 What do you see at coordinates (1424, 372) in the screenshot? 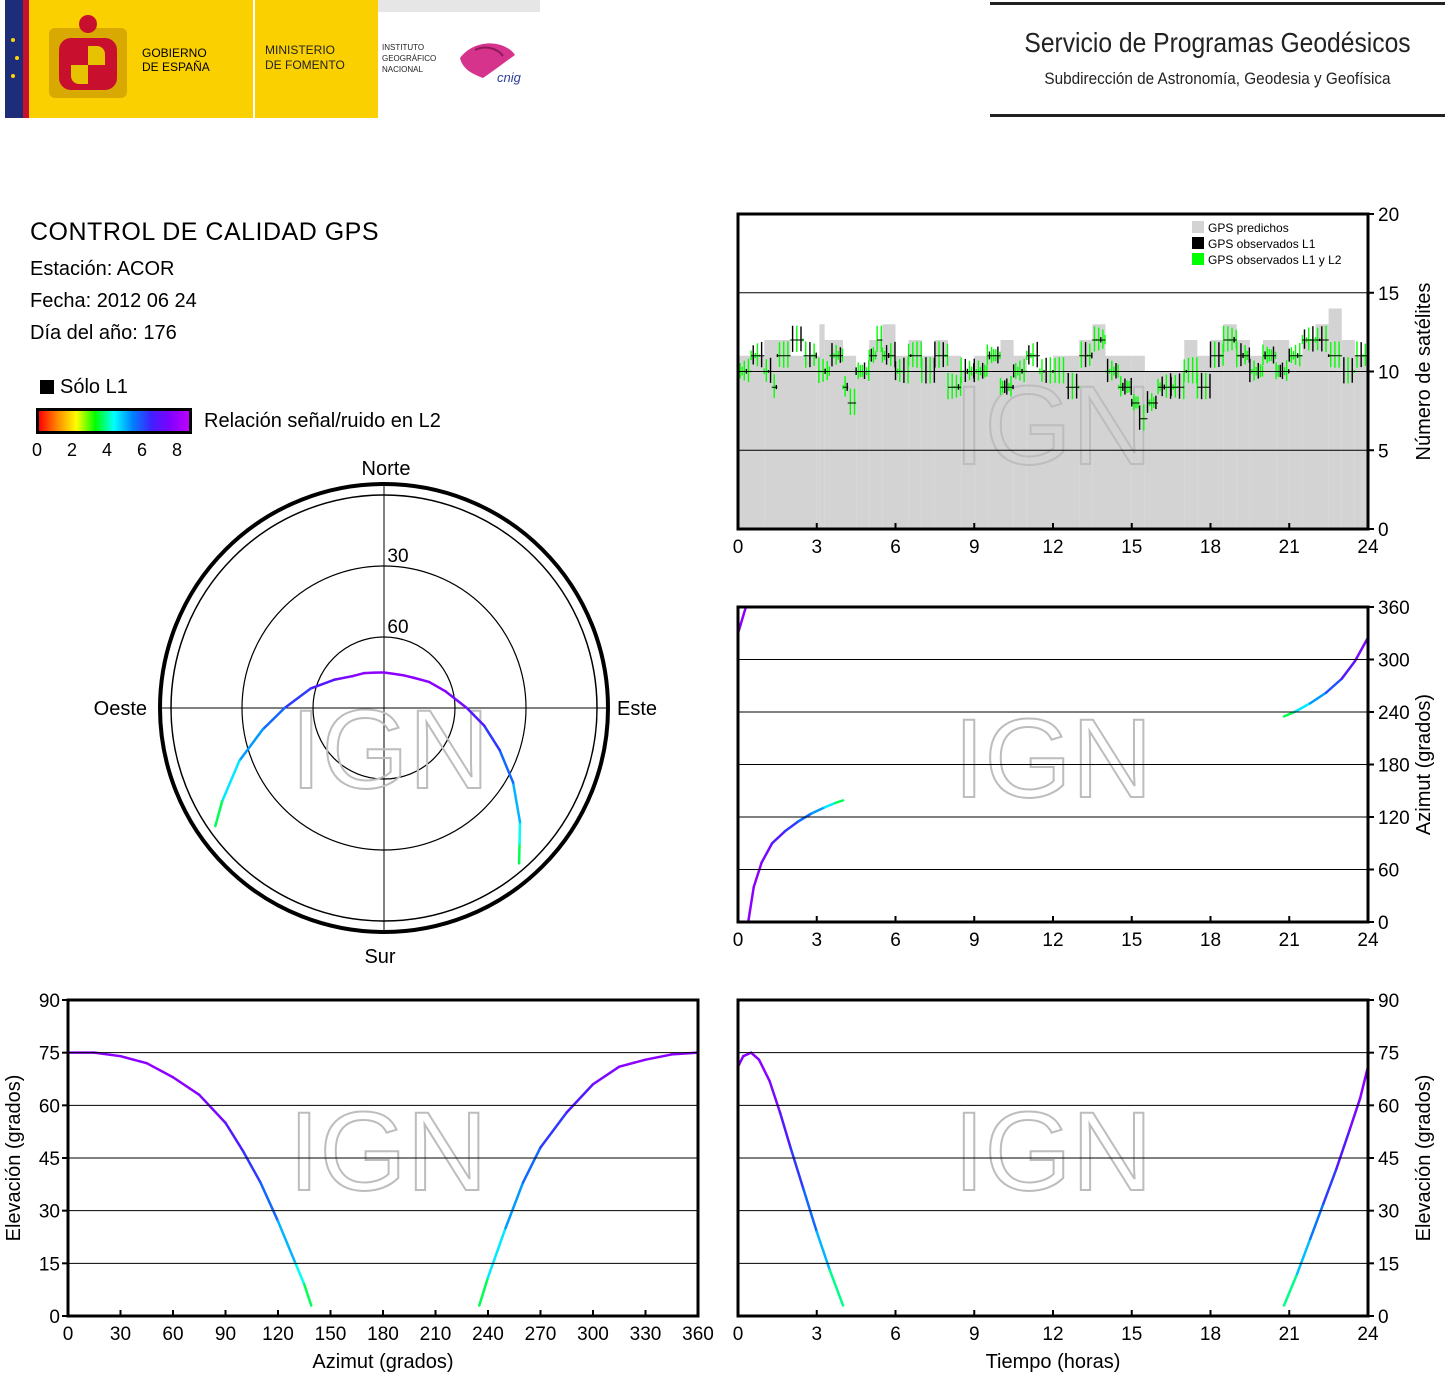
I see `y-axis-label: Número de satélites` at bounding box center [1424, 372].